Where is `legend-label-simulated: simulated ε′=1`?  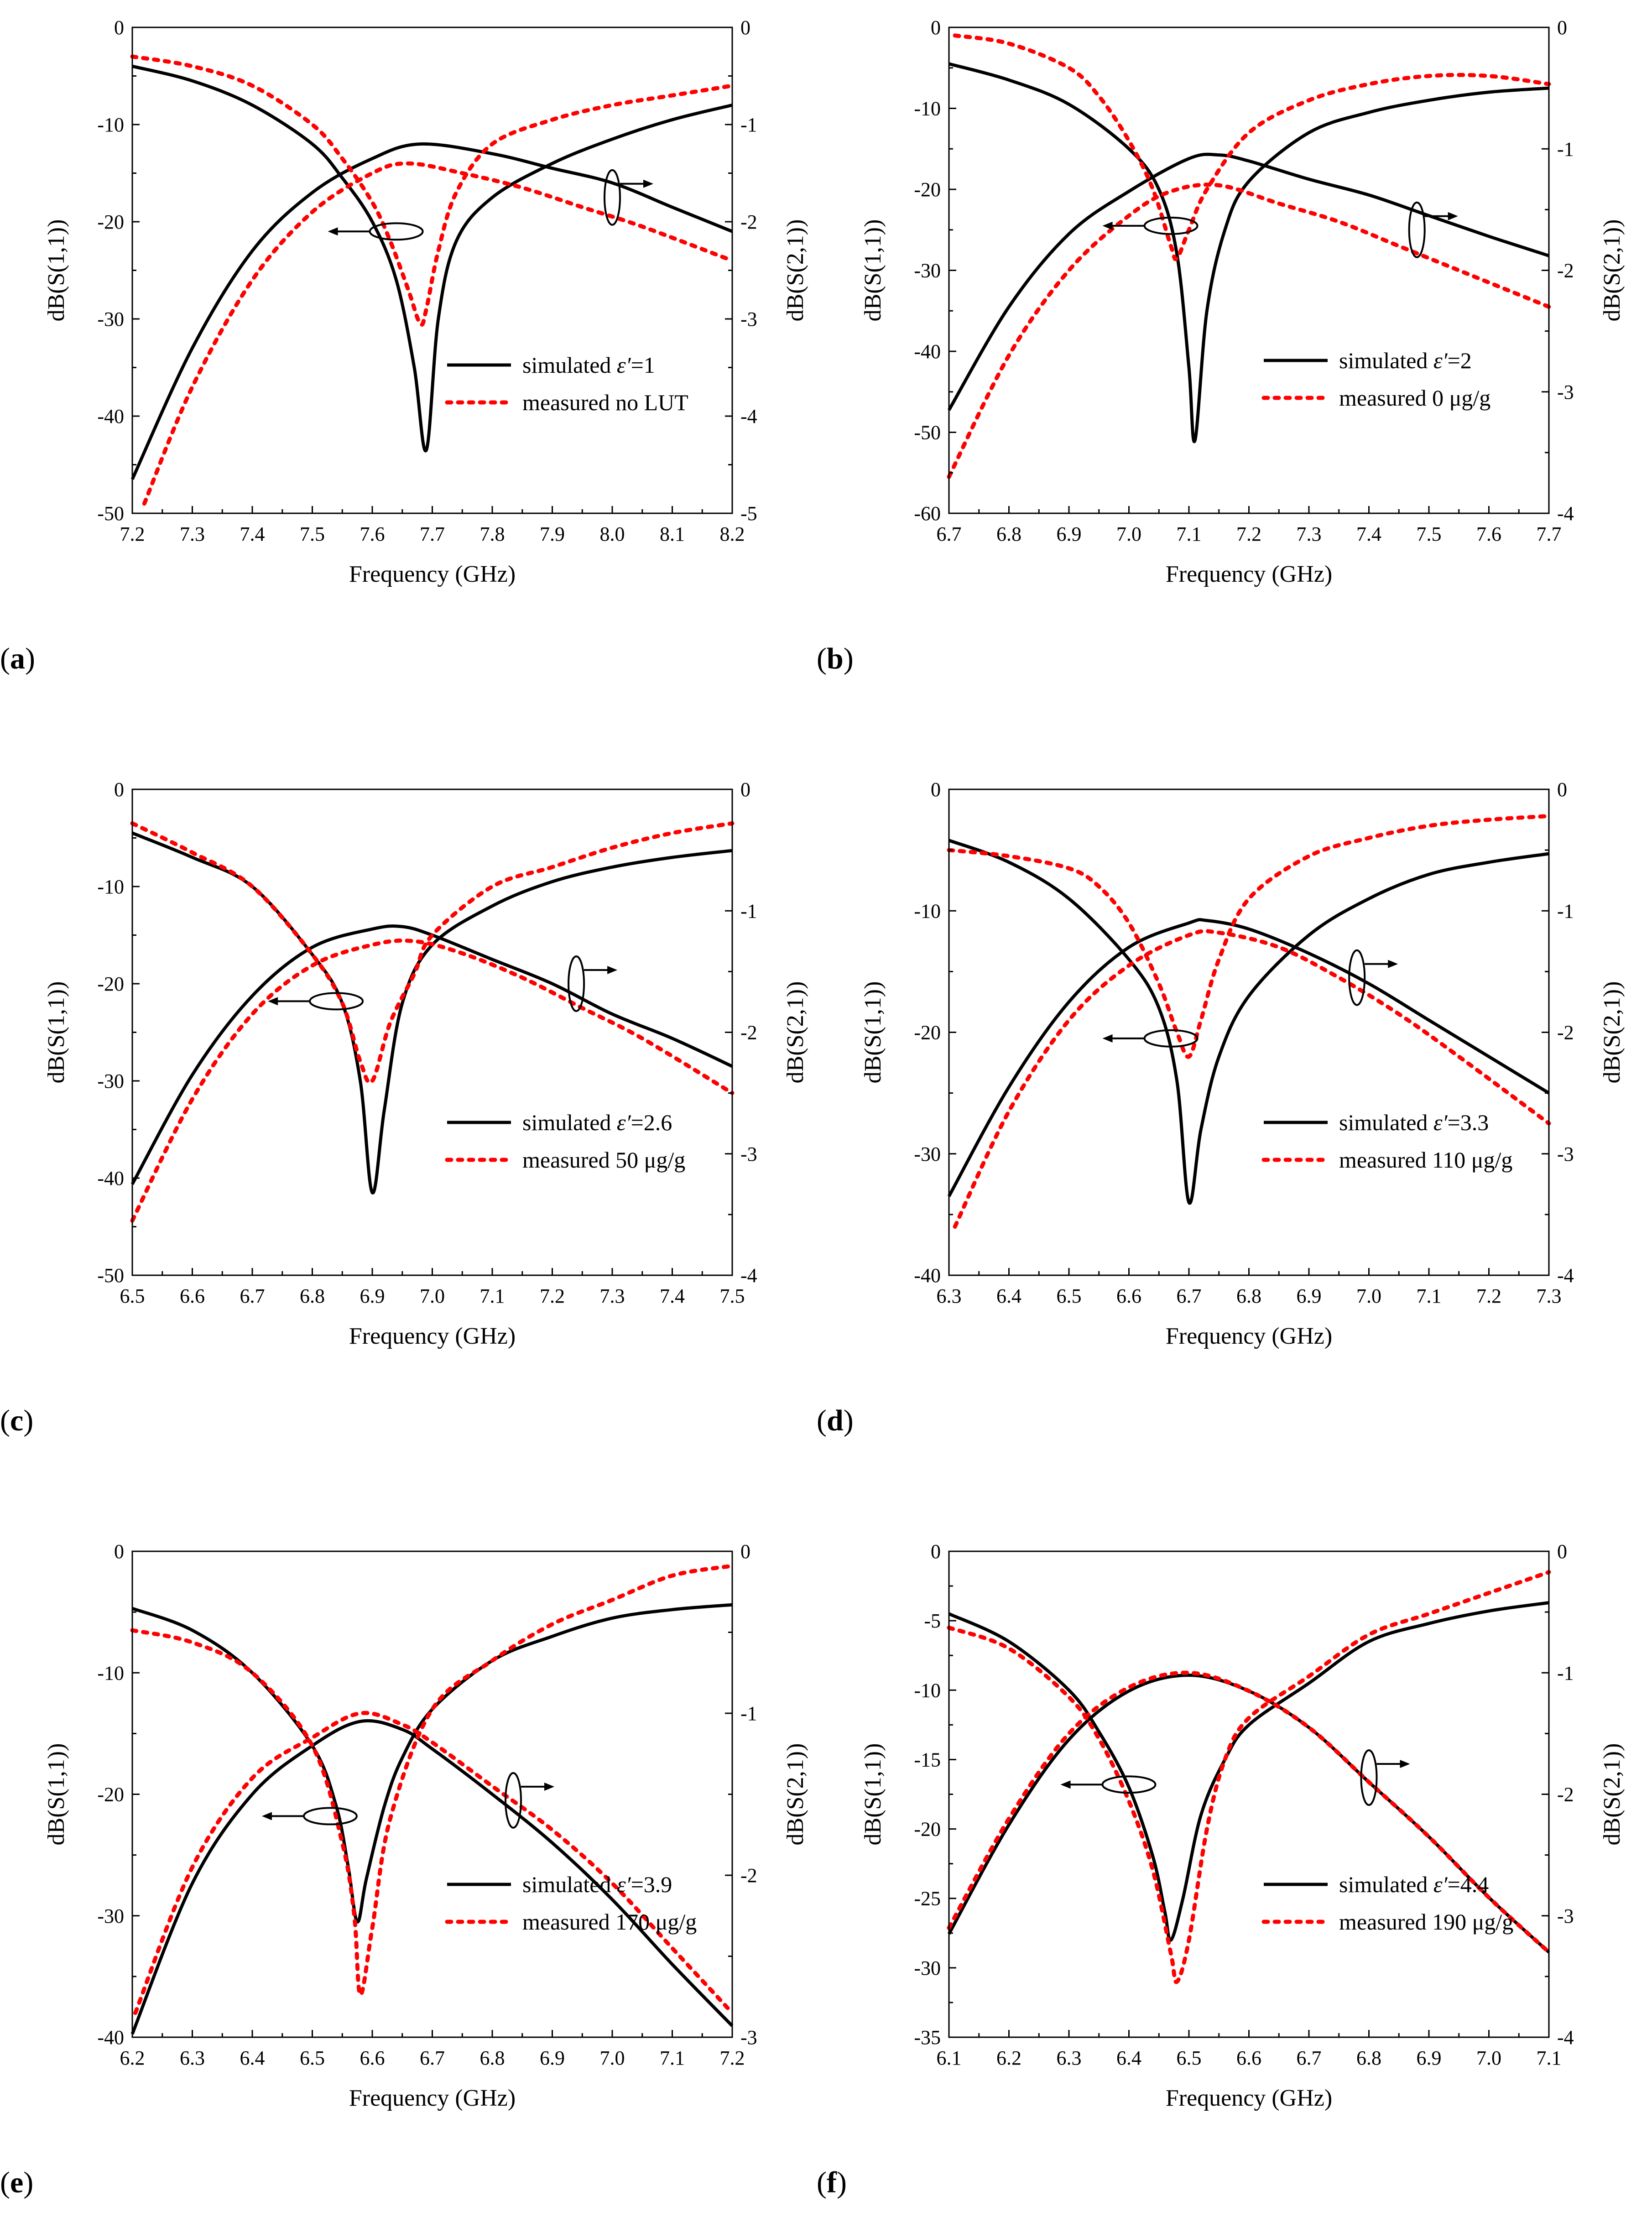 legend-label-simulated: simulated ε′=1 is located at coordinates (588, 365).